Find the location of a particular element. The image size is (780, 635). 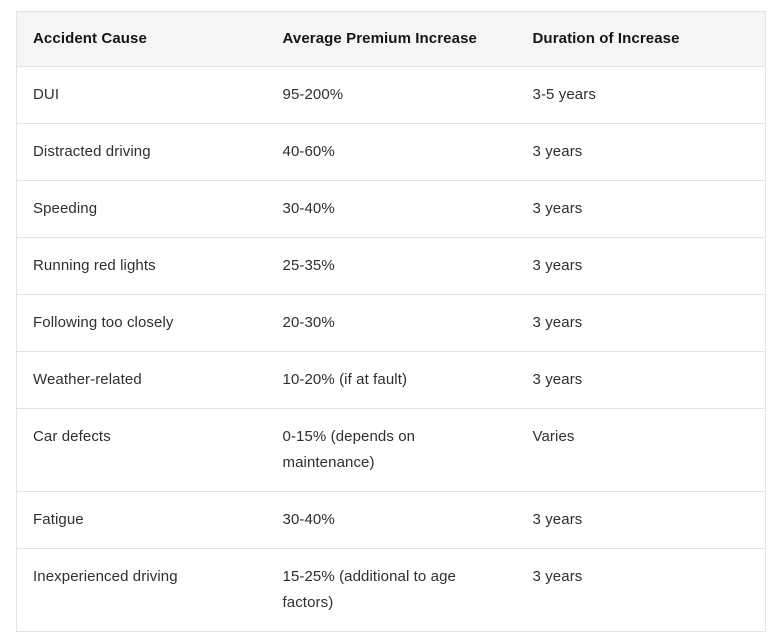

cell-premium: 40-60% is located at coordinates (391, 152).